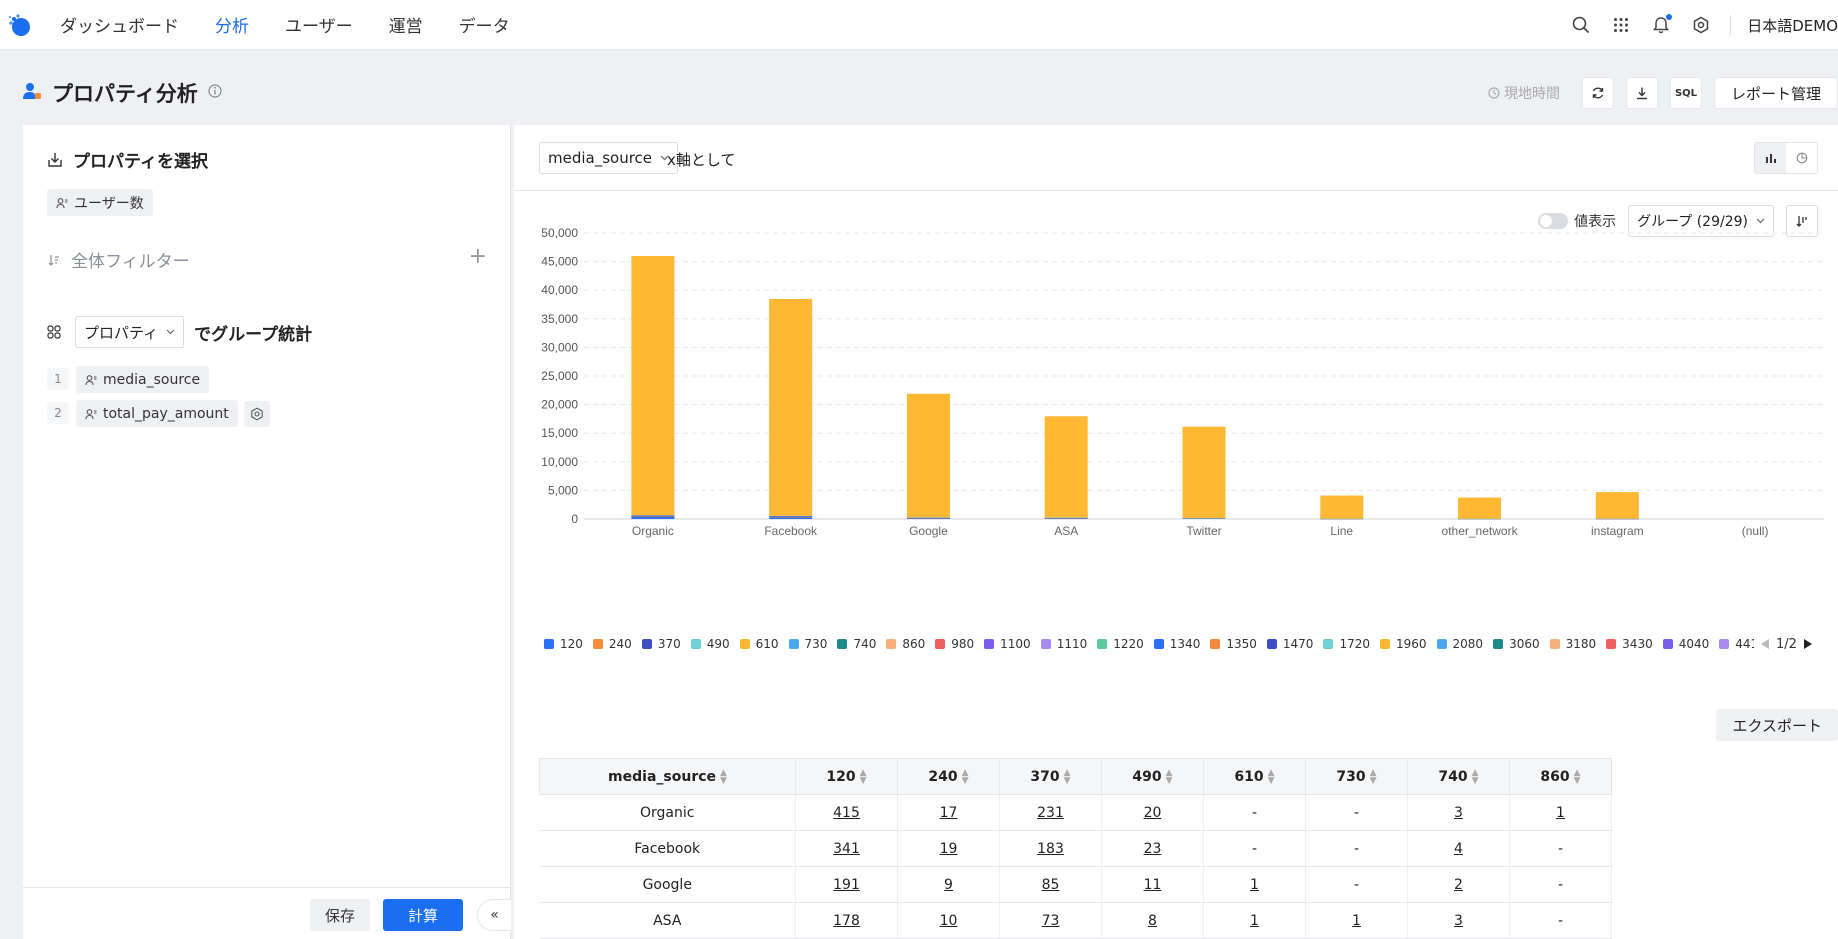  Describe the element at coordinates (1701, 25) in the screenshot. I see `gear-icon` at that location.